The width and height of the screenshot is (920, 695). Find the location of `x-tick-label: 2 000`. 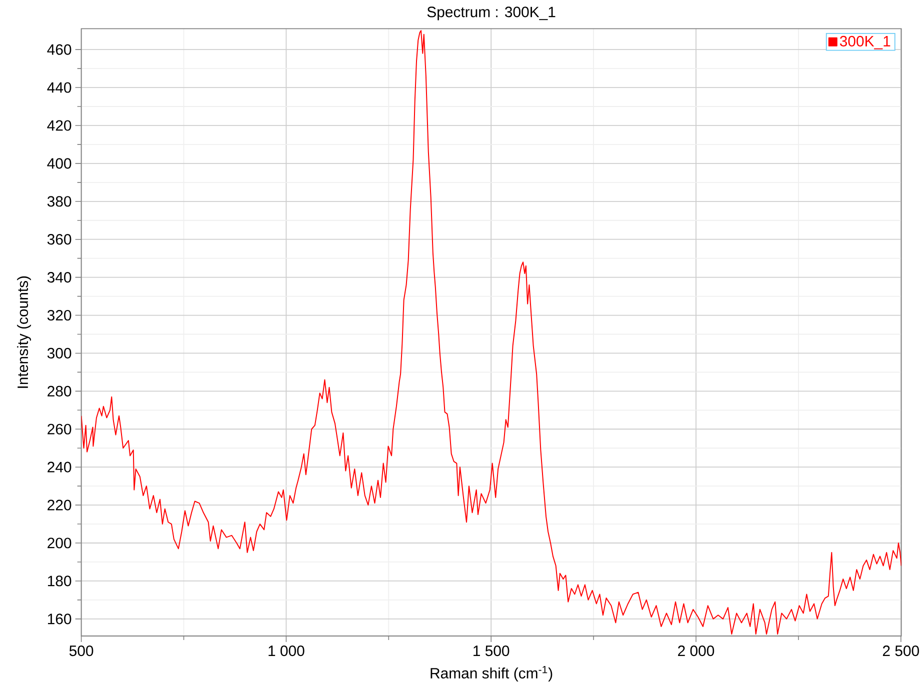

x-tick-label: 2 000 is located at coordinates (696, 651).